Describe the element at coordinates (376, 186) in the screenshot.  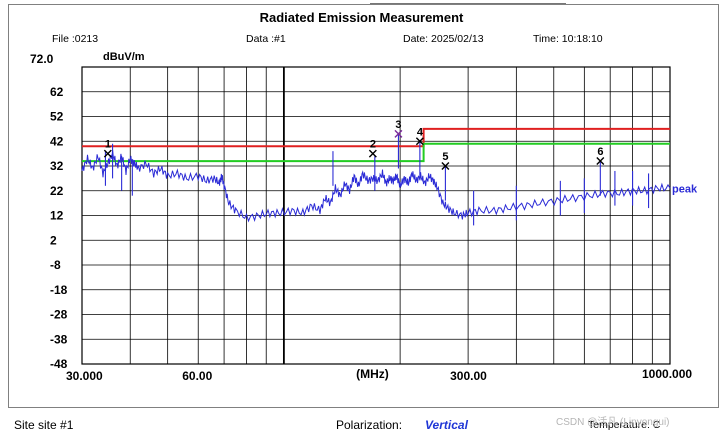
I see `peak-trace` at that location.